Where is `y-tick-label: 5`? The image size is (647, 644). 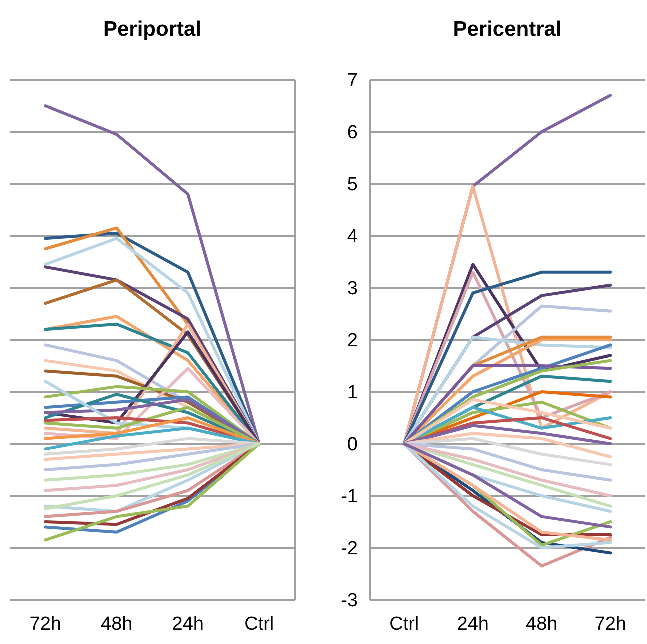
y-tick-label: 5 is located at coordinates (352, 185).